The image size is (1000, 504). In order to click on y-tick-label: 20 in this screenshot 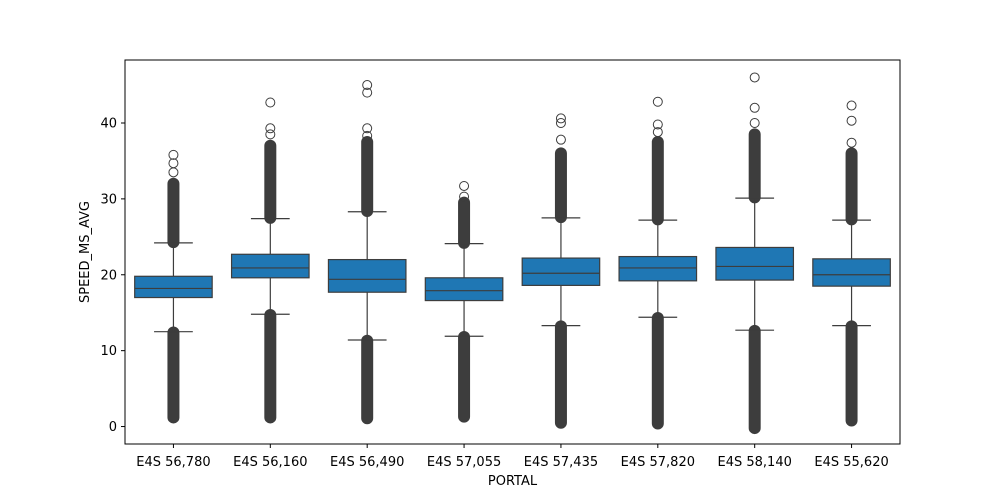, I will do `click(108, 275)`.